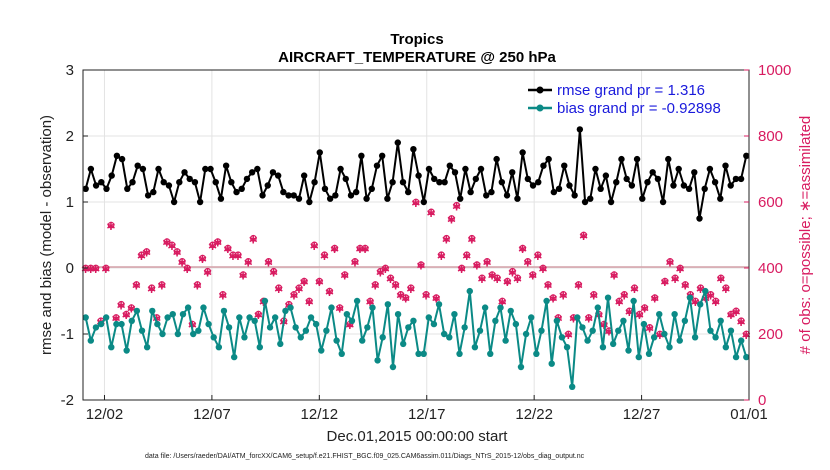  Describe the element at coordinates (416, 39) in the screenshot. I see `chart-title: Tropics` at that location.